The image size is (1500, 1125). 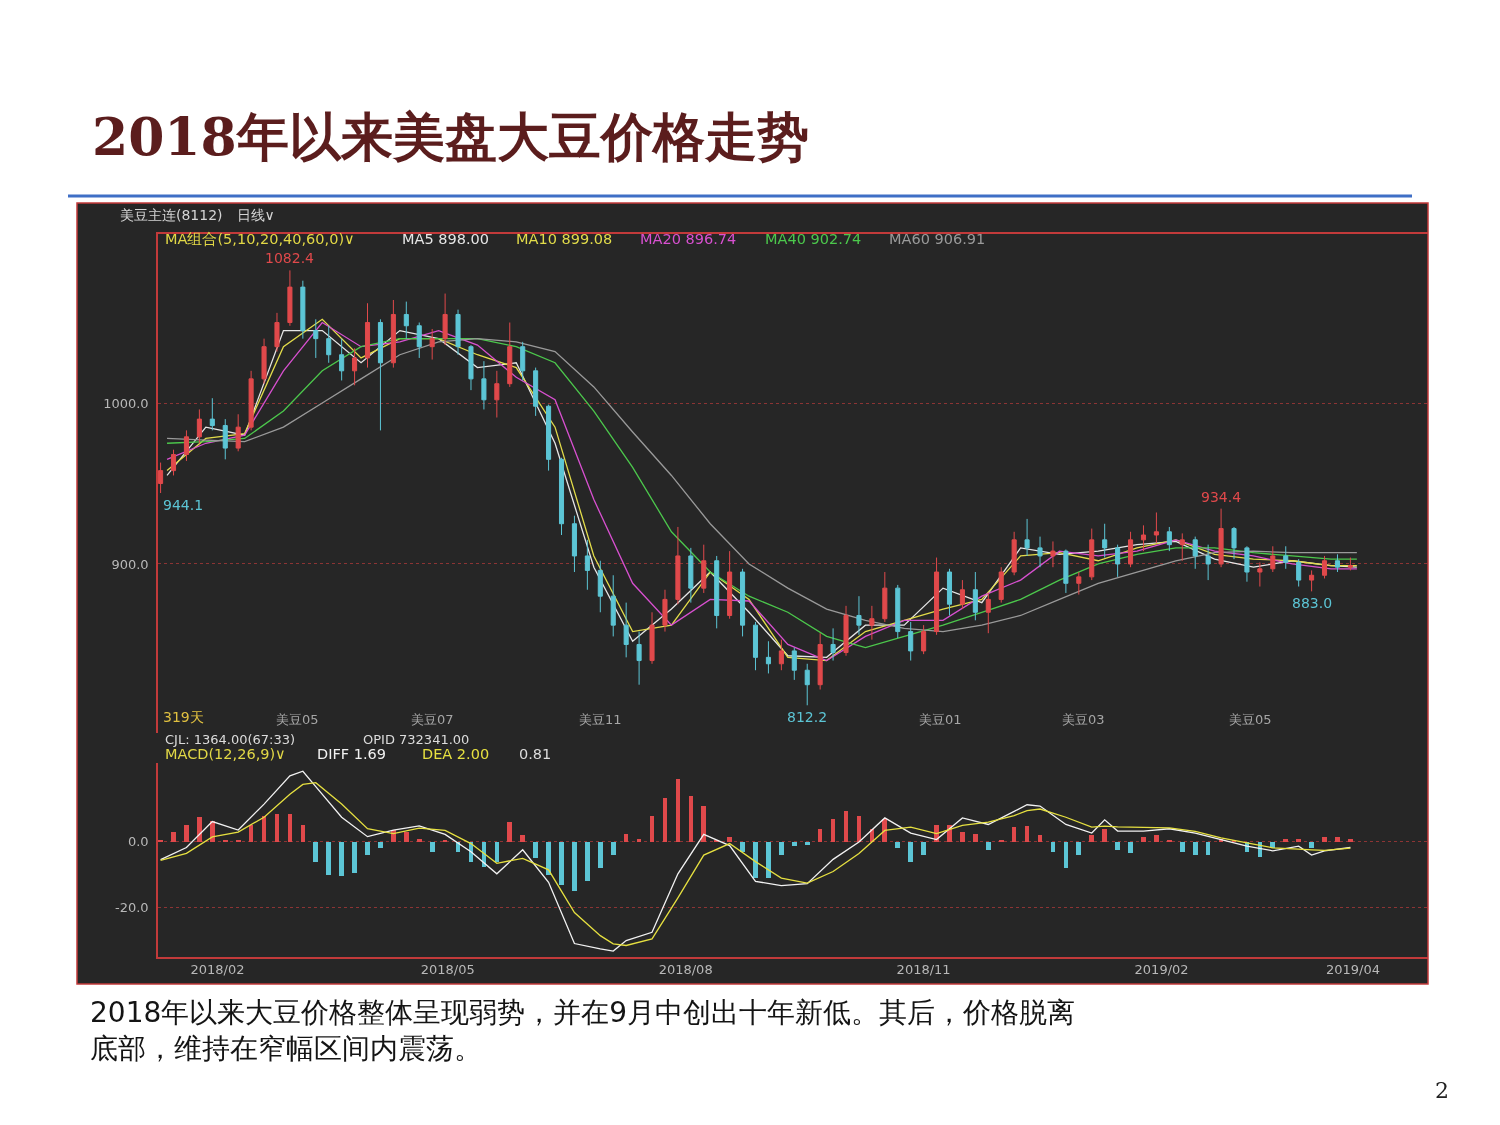 What do you see at coordinates (445, 239) in the screenshot?
I see `text: MA5 898.00` at bounding box center [445, 239].